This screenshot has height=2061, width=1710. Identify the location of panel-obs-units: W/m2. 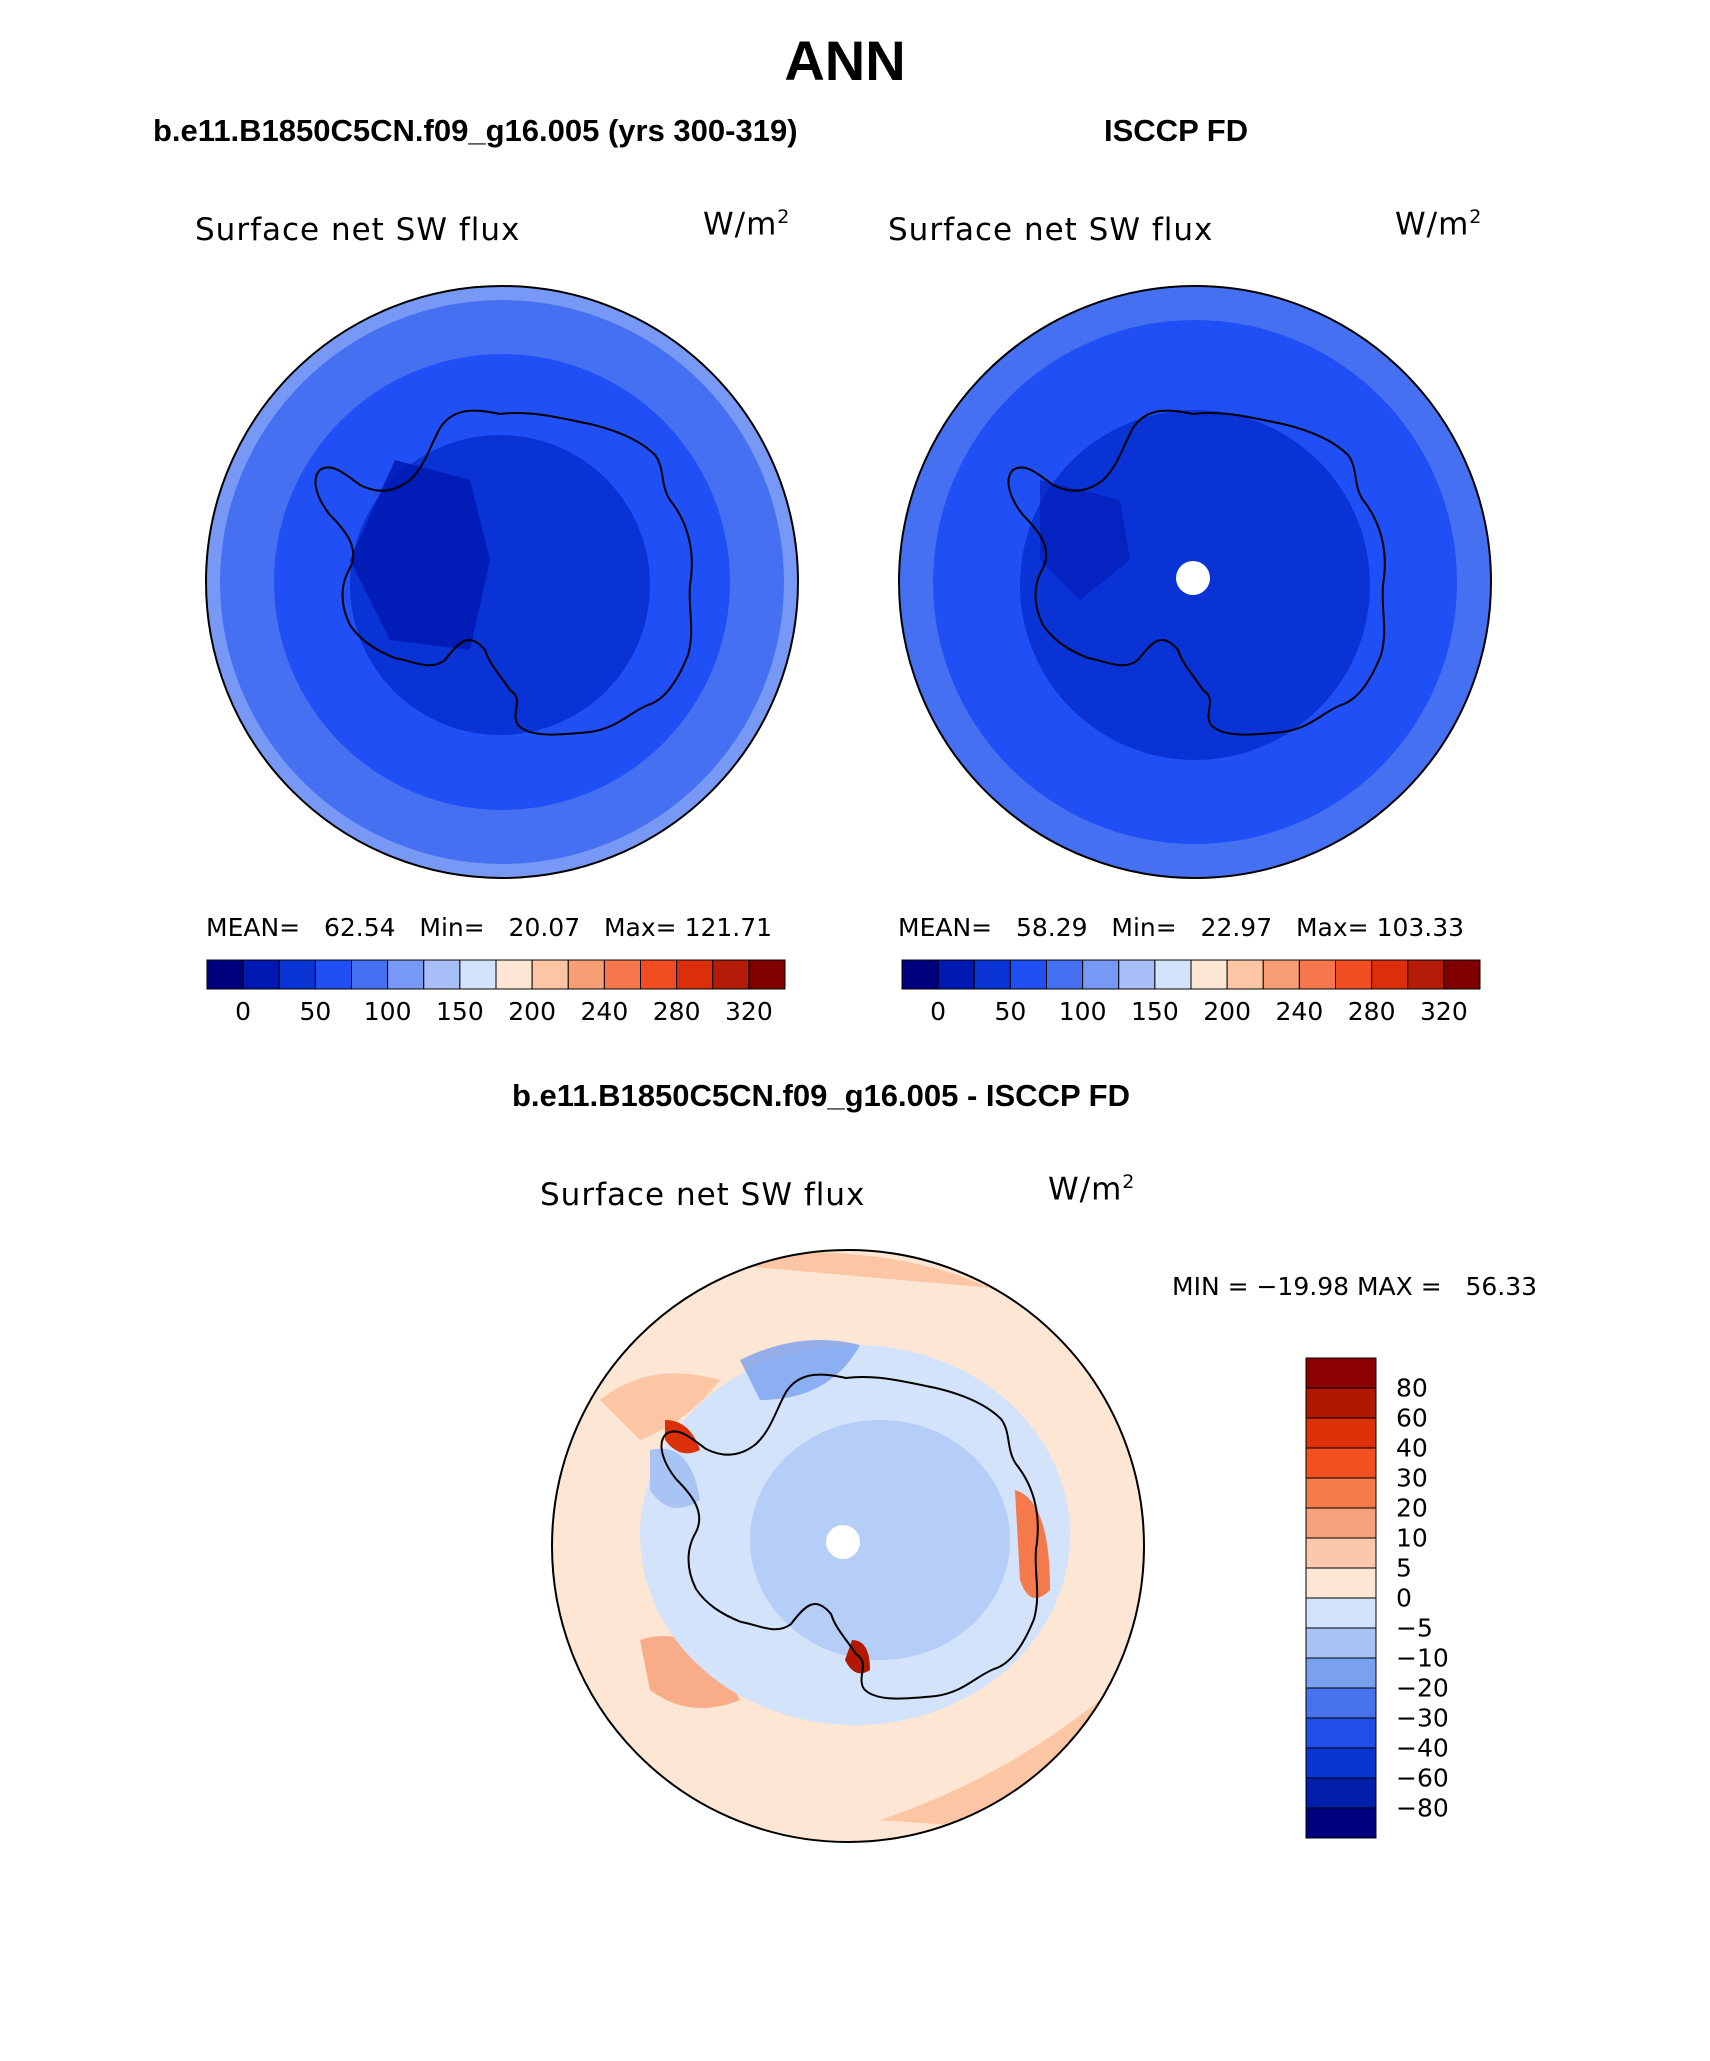
(1439, 224).